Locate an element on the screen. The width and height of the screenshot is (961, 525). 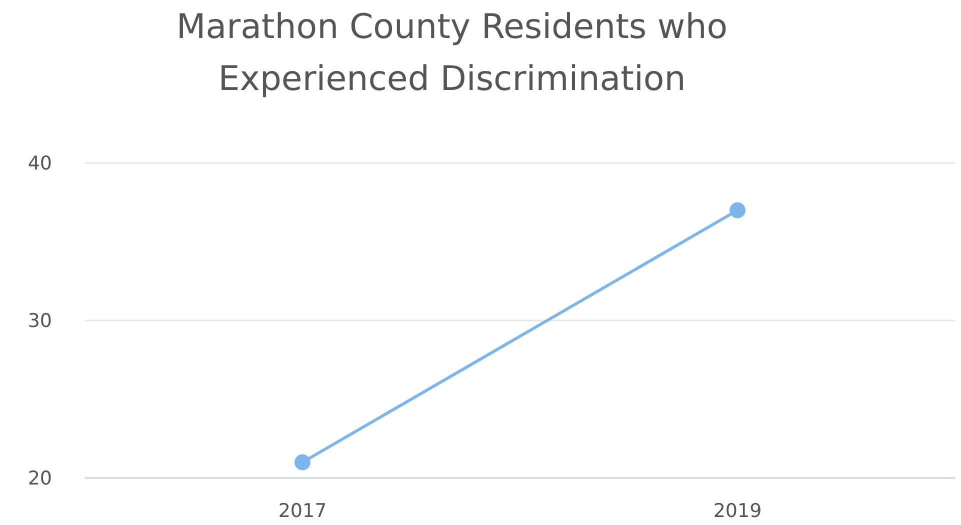
x-tick-label: 2017 is located at coordinates (302, 511).